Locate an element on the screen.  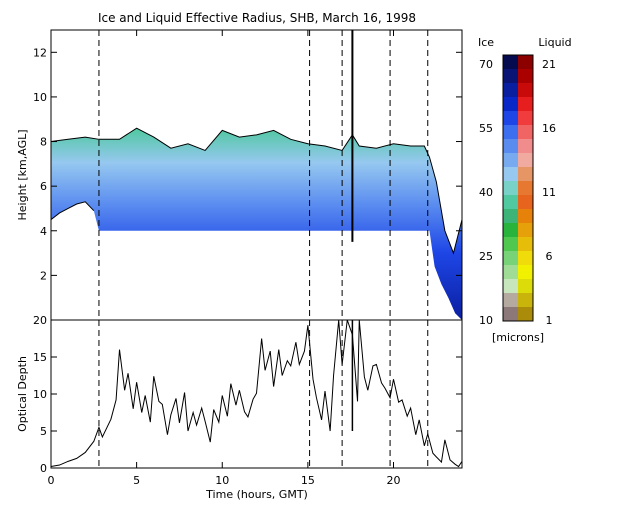
ice-tick-label: 55 is located at coordinates (486, 128).